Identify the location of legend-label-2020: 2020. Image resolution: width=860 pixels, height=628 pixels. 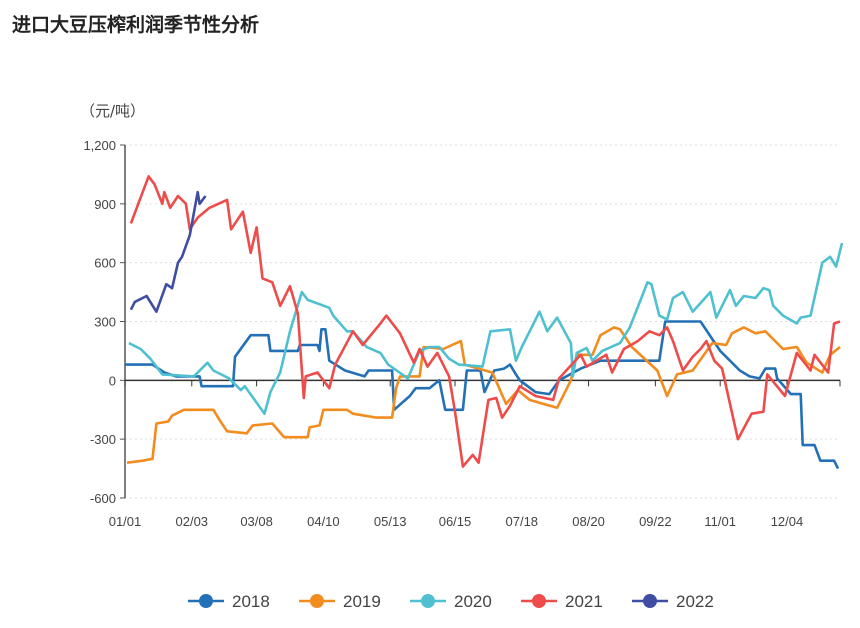
(473, 601).